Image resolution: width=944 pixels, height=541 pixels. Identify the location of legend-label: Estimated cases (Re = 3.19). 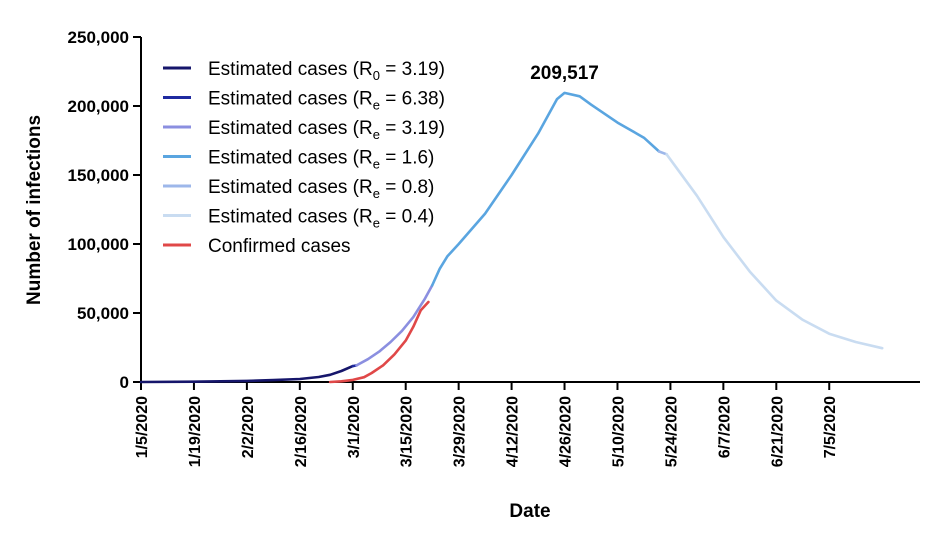
(326, 130).